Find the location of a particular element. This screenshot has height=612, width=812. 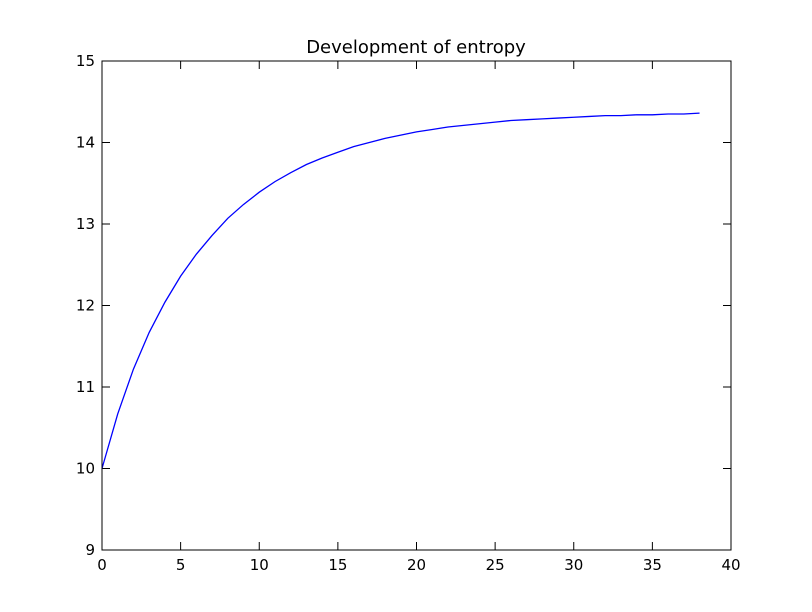

x-tick-label: 30 is located at coordinates (573, 565).